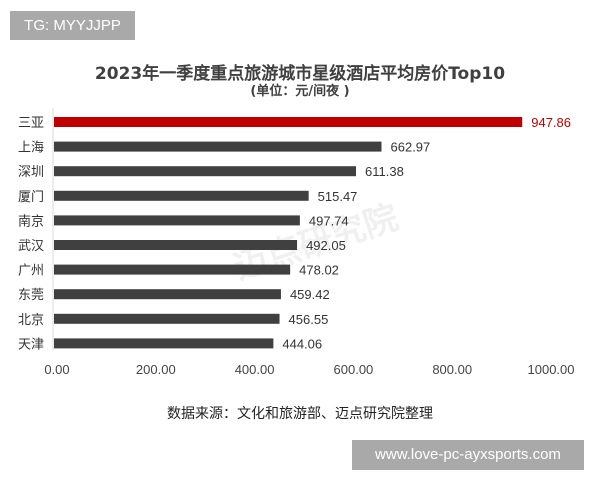  I want to click on category-label: 武汉, so click(31, 245).